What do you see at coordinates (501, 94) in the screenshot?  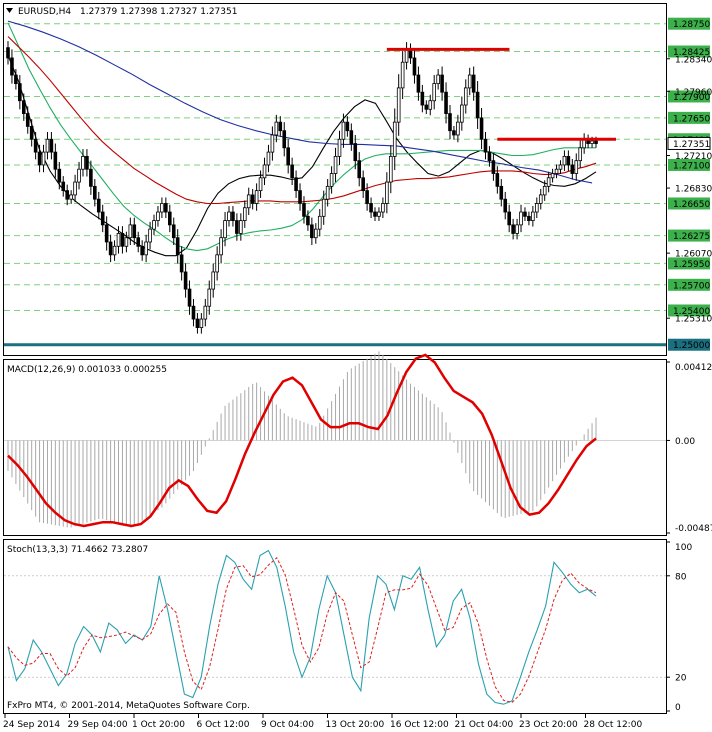 I see `resistance-lines` at bounding box center [501, 94].